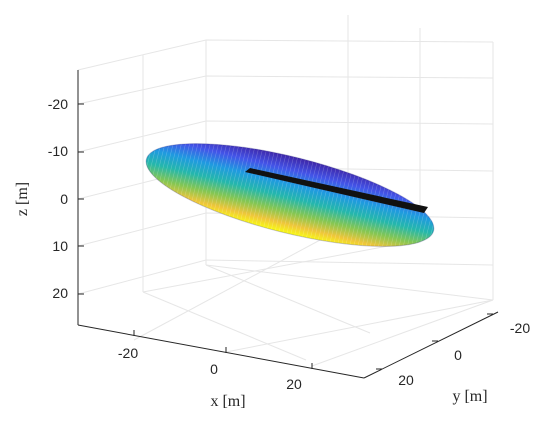  I want to click on y-tick-labels: -20 0 20, so click(464, 354).